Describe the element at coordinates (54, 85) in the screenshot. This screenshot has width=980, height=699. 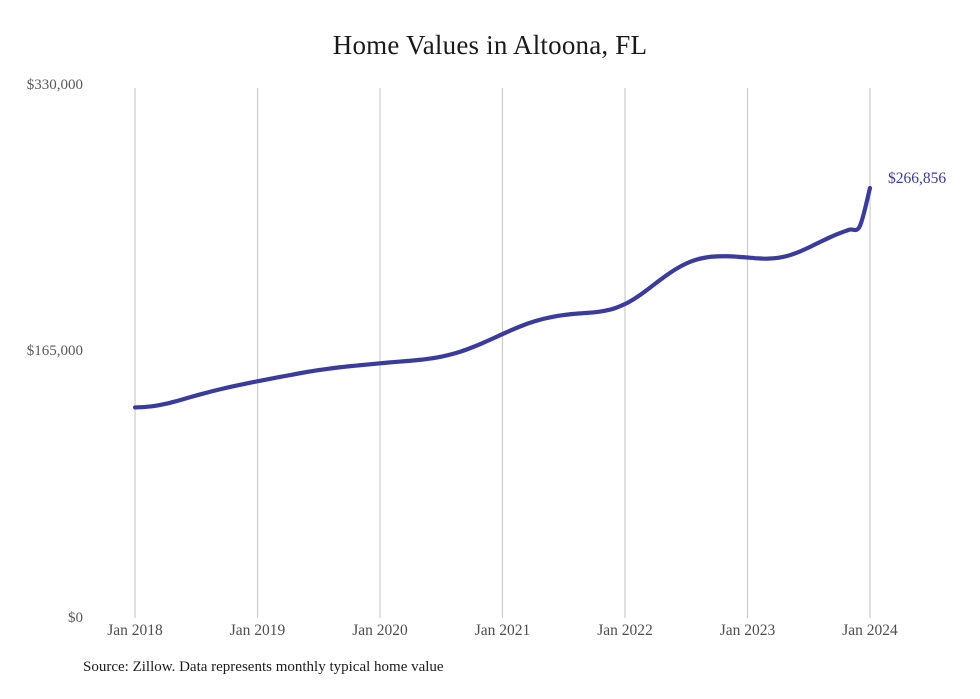
I see `y-axis-tick-label-top: $330,000` at that location.